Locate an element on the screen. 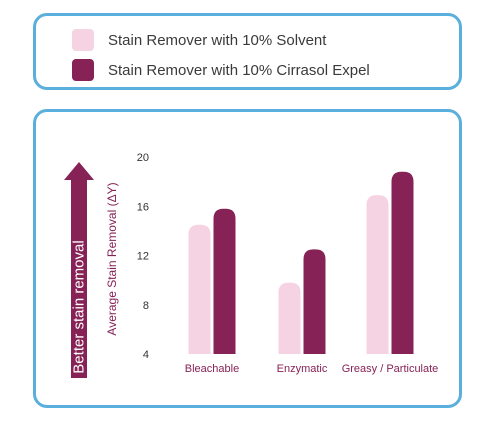  arrow-up-icon is located at coordinates (79, 270).